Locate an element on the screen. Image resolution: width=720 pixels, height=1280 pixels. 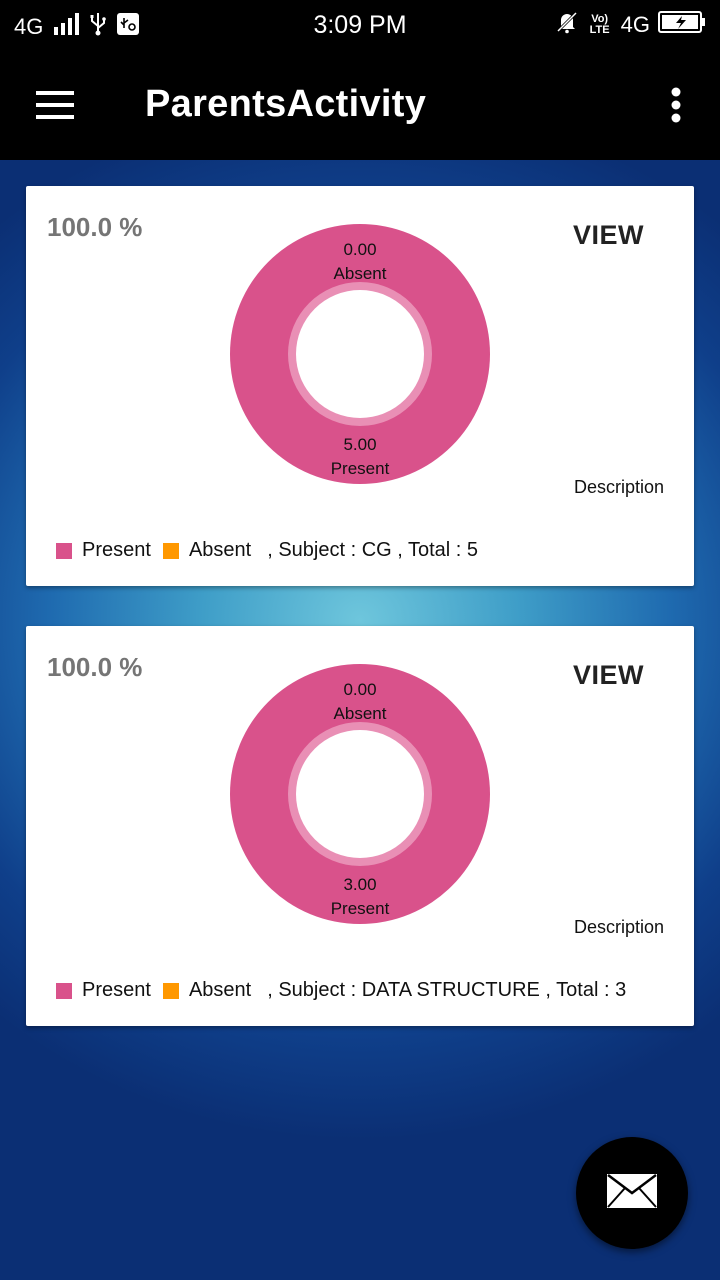
network-type-left: 4G is located at coordinates (29, 26).